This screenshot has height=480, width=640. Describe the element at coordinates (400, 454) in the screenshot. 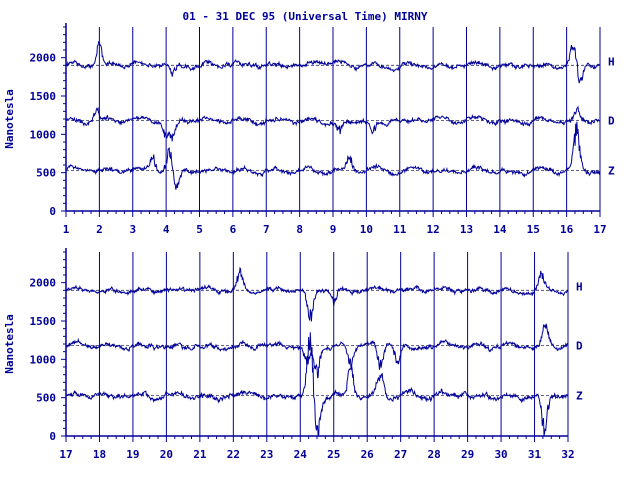

I see `x-tick-label: 27` at that location.